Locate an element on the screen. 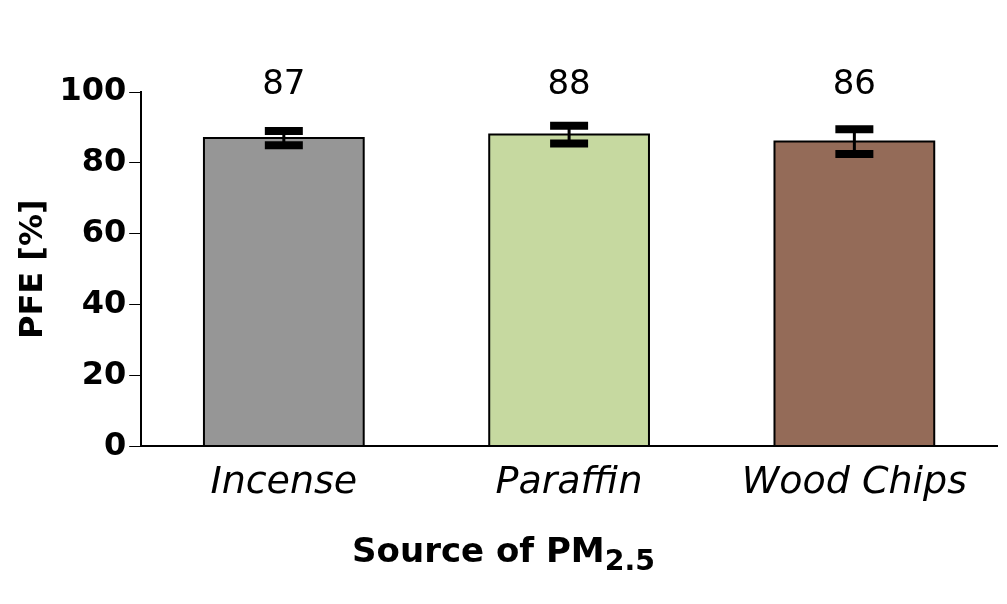 This screenshot has height=604, width=1007. y-tick-label: 100 is located at coordinates (93, 89).